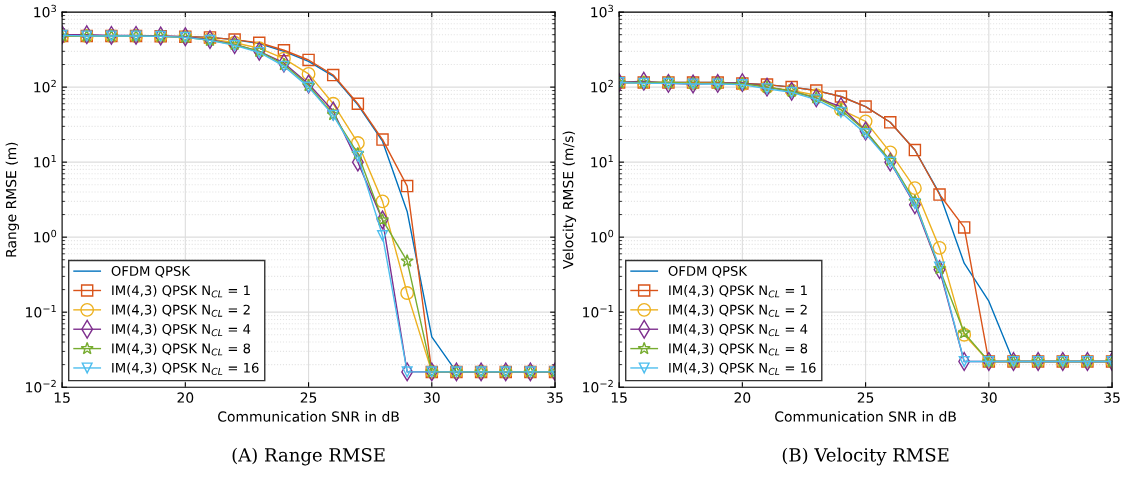  Describe the element at coordinates (569, 200) in the screenshot. I see `y-axis-title: Velocity RMSE (m/s)` at that location.